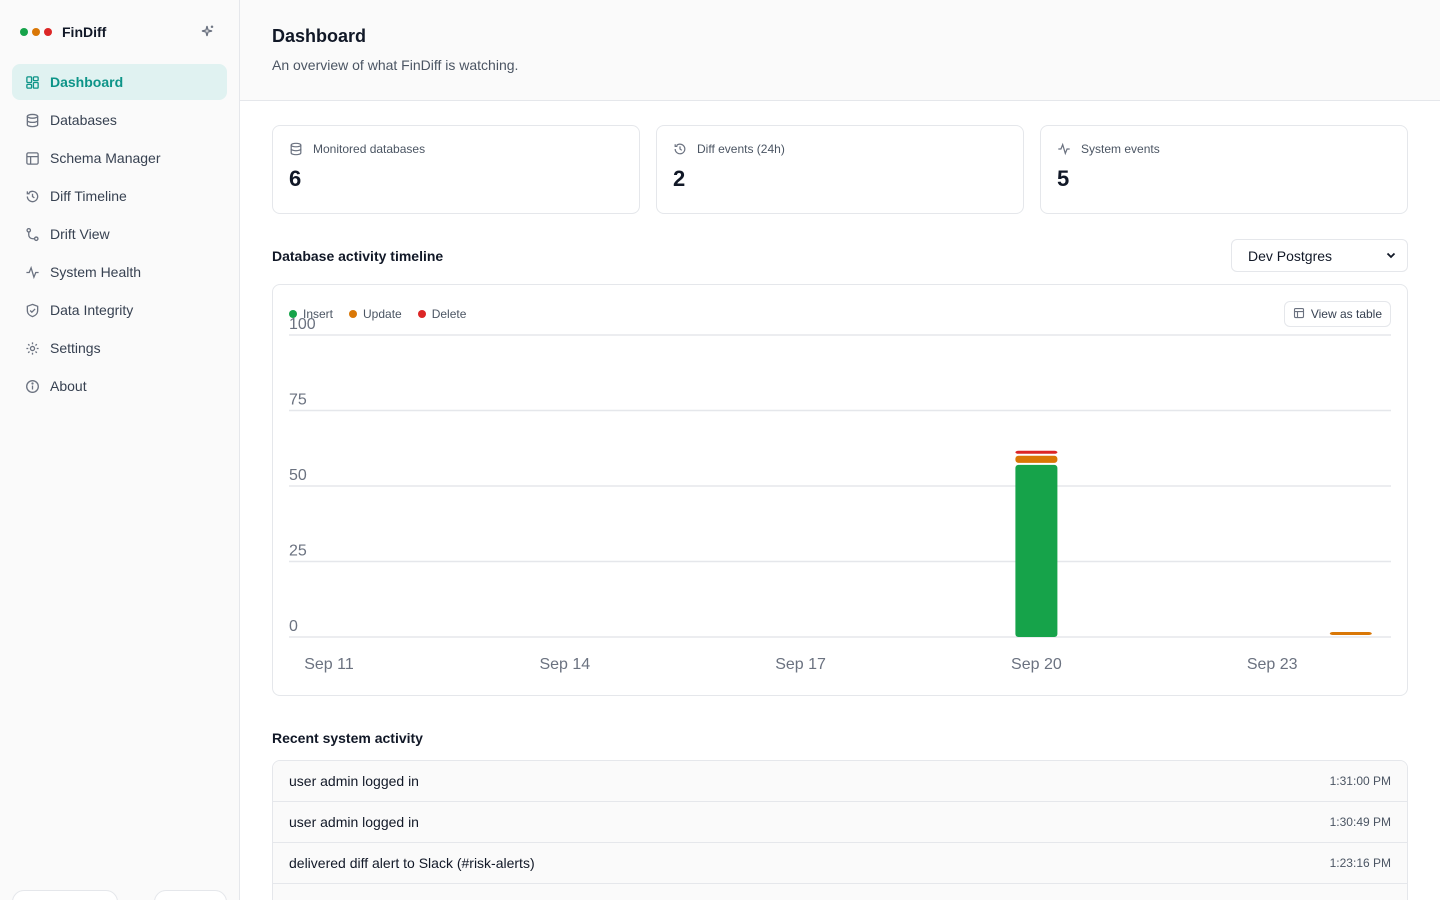 This screenshot has height=900, width=1440. What do you see at coordinates (1224, 169) in the screenshot?
I see `stat-card-system-events: System events 5` at bounding box center [1224, 169].